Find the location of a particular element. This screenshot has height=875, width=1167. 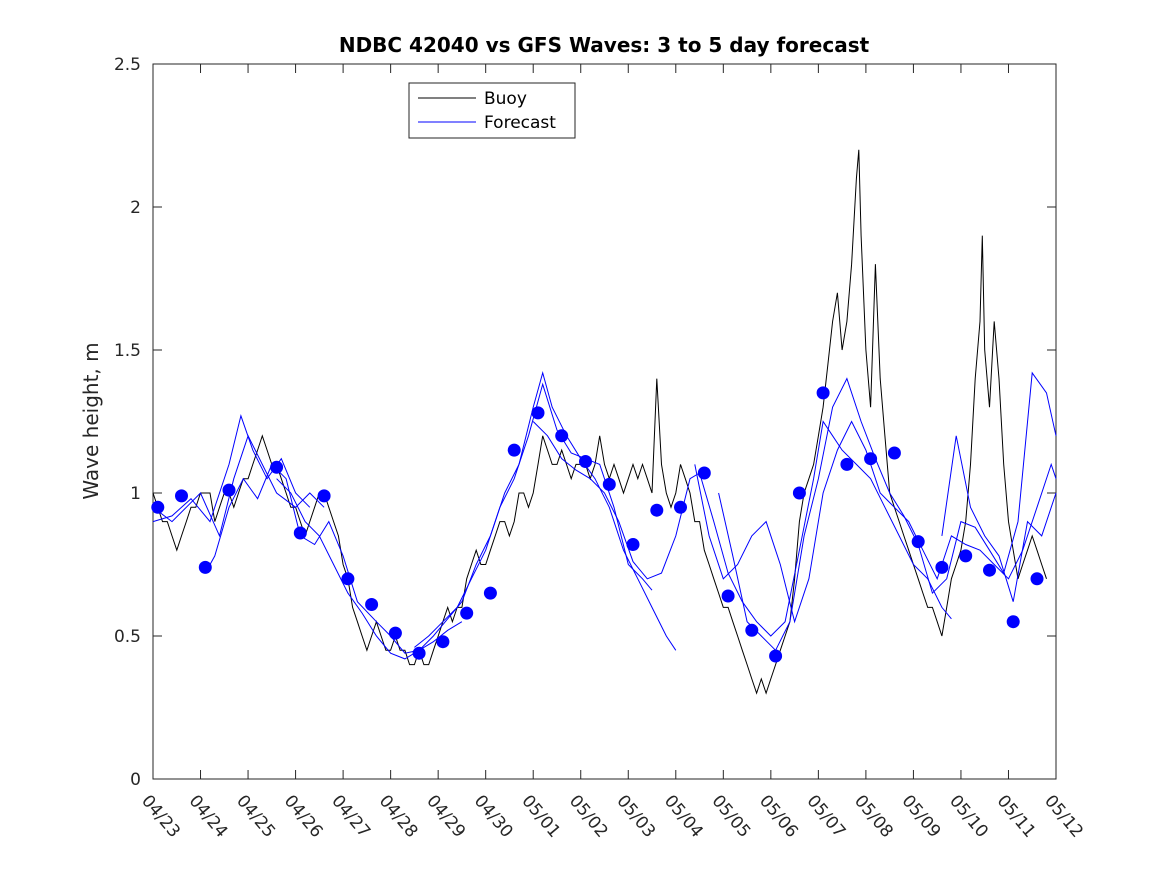

y-axis-label: Wave height, m is located at coordinates (91, 420).